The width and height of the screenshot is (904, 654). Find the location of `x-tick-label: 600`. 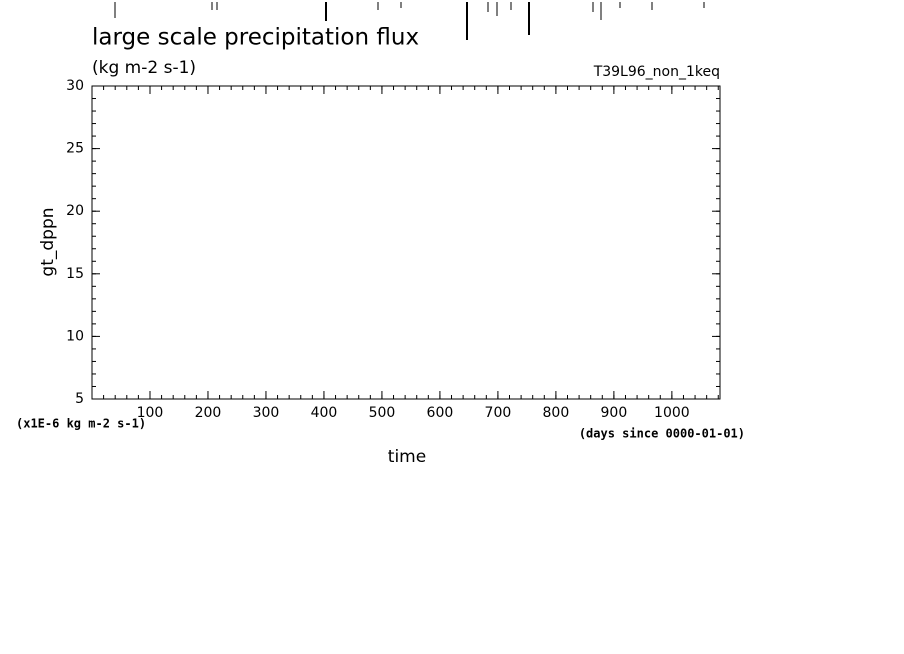

x-tick-label: 600 is located at coordinates (440, 413).